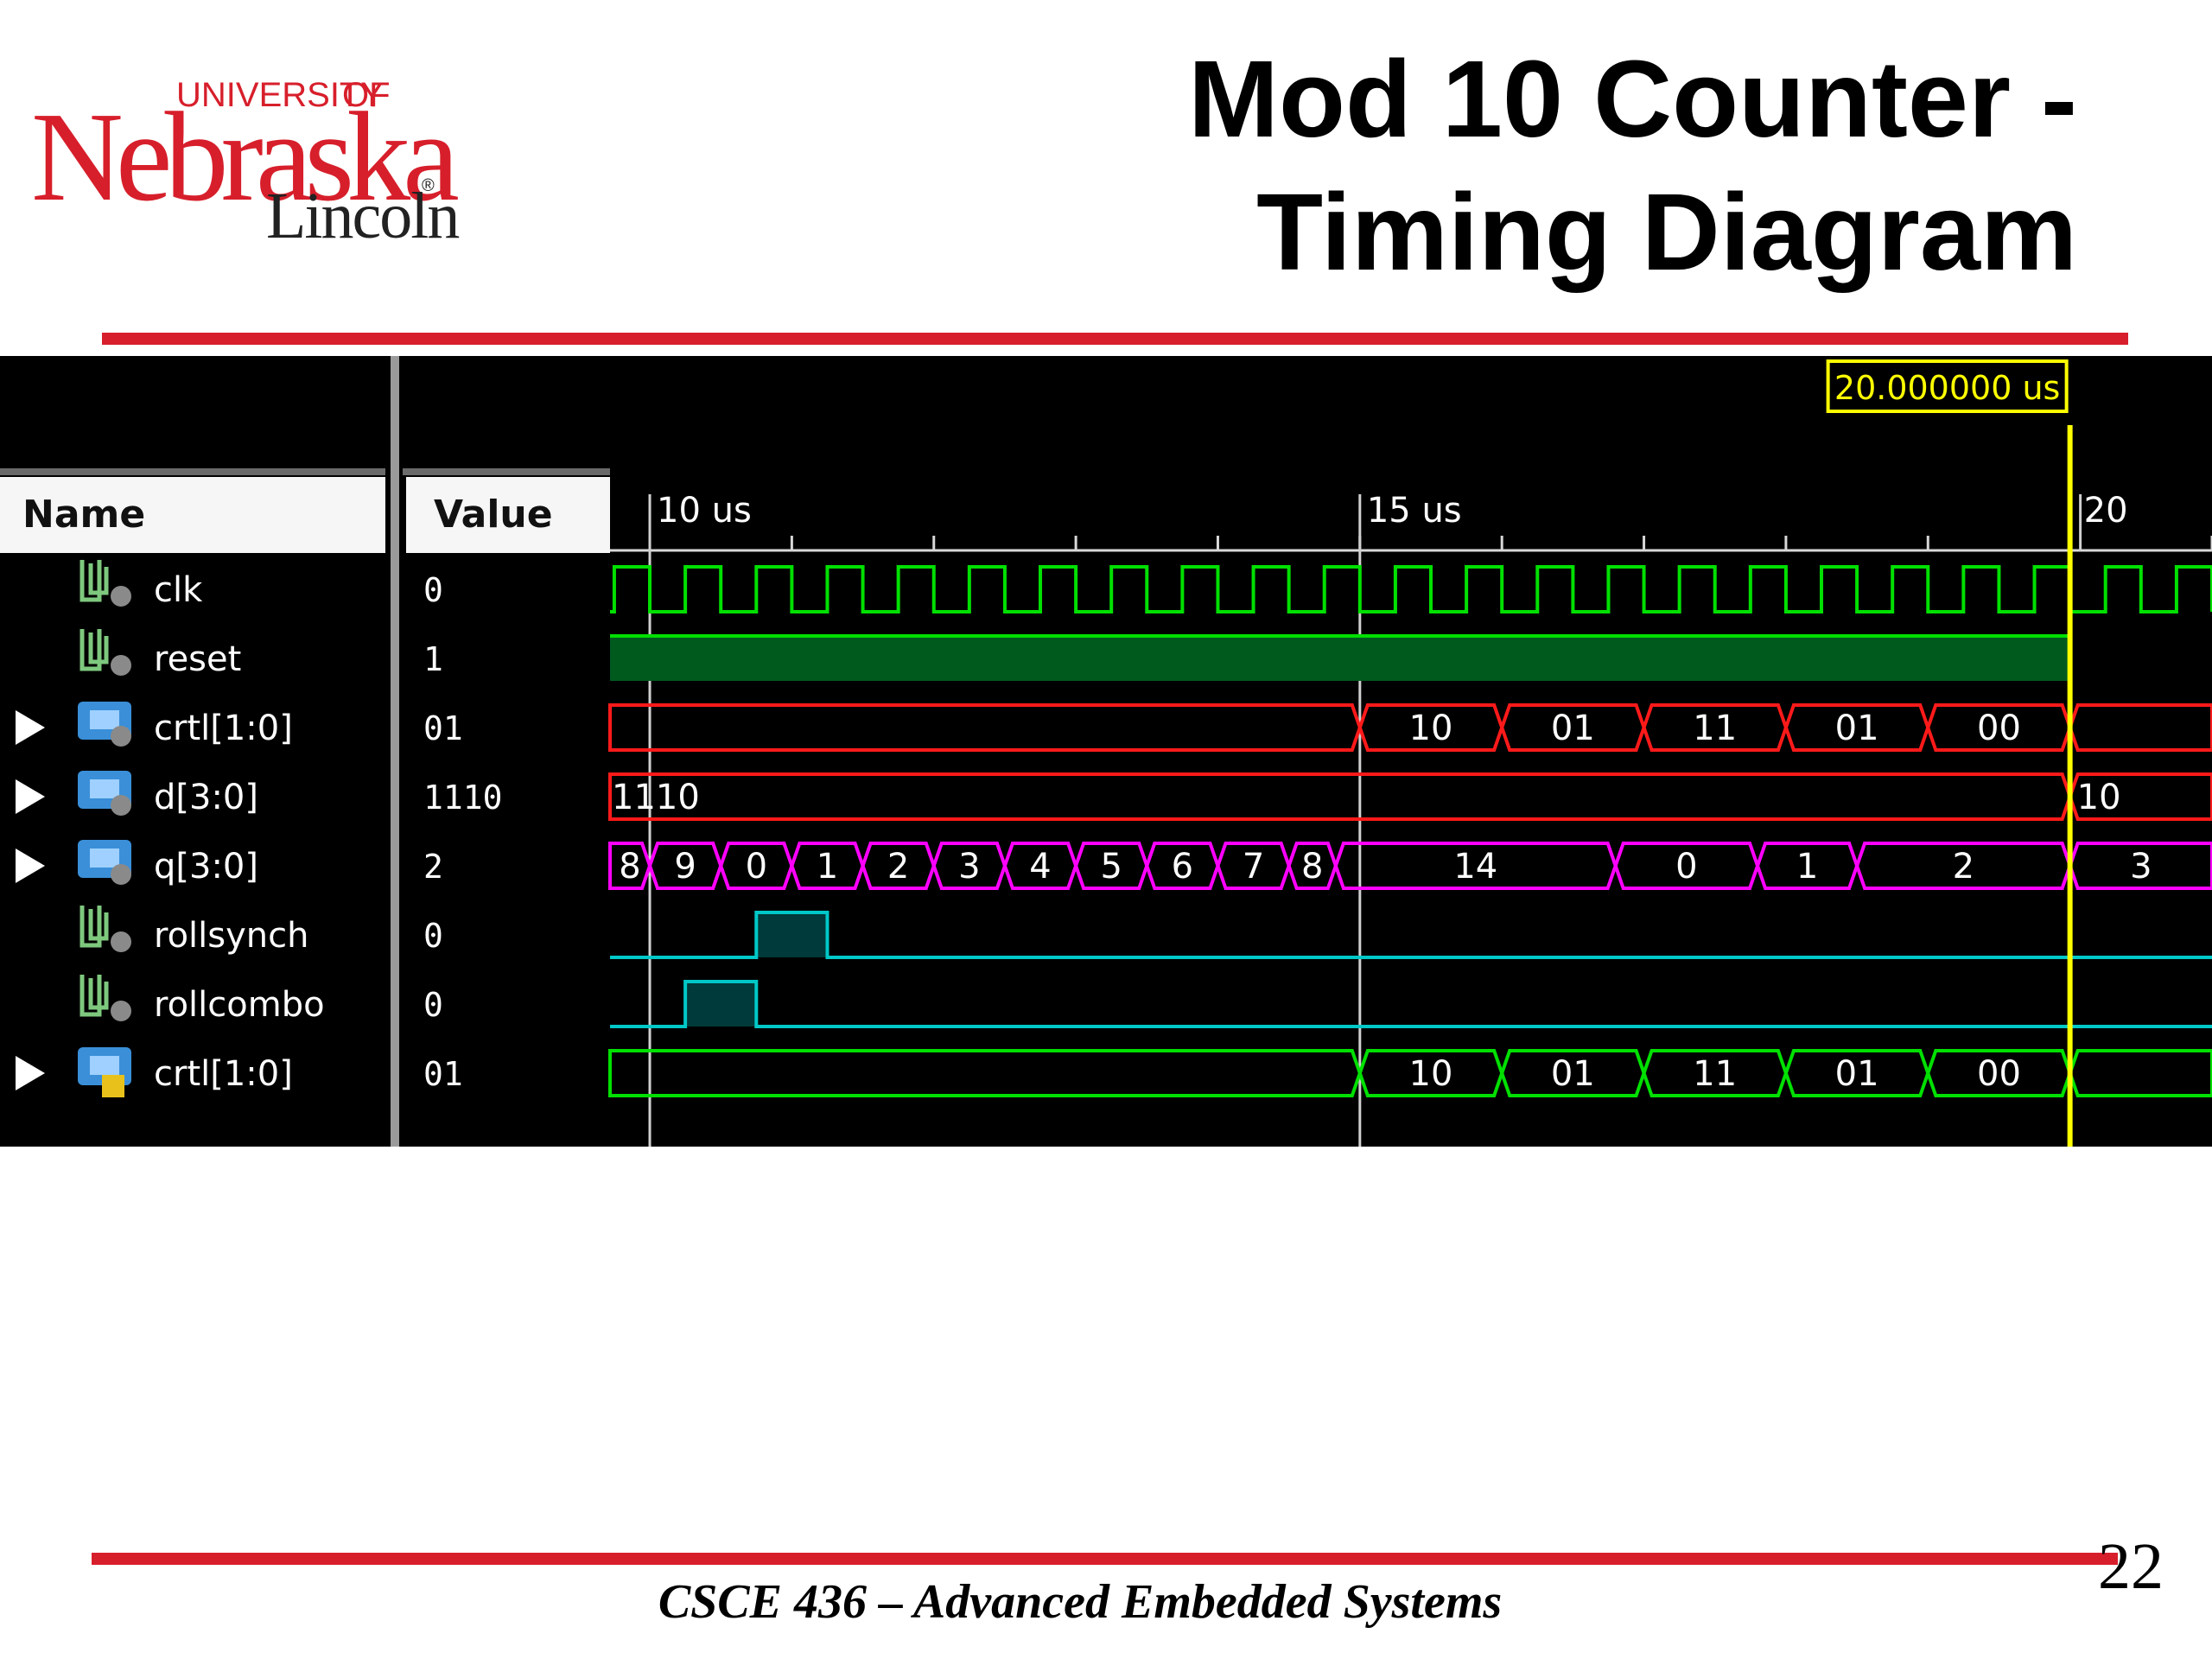 Image resolution: width=2212 pixels, height=1659 pixels. I want to click on footer-course: CSCE 436 – Advanced Embedded Systems, so click(1106, 1602).